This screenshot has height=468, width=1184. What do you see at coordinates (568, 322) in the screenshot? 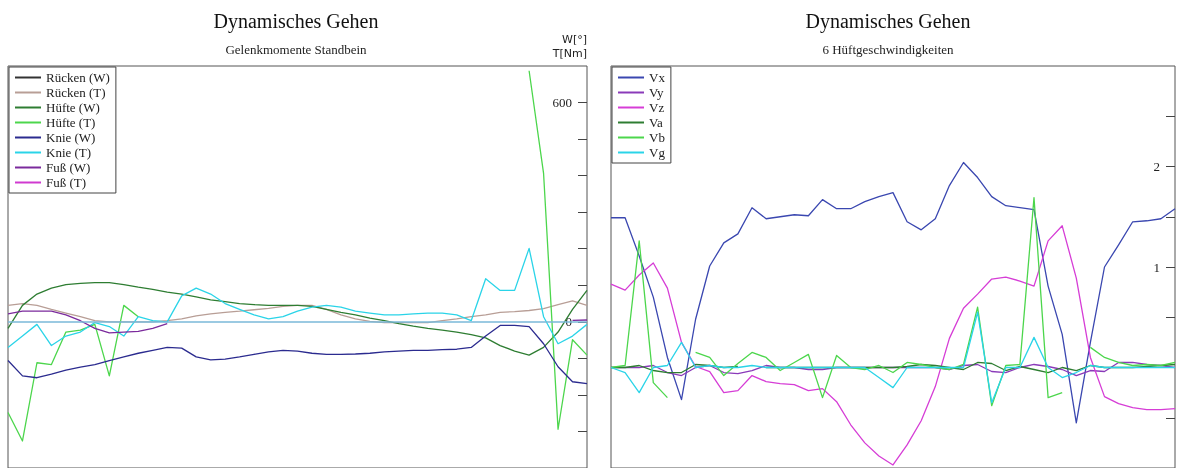
I see `y-tick-label: 0` at bounding box center [568, 322].